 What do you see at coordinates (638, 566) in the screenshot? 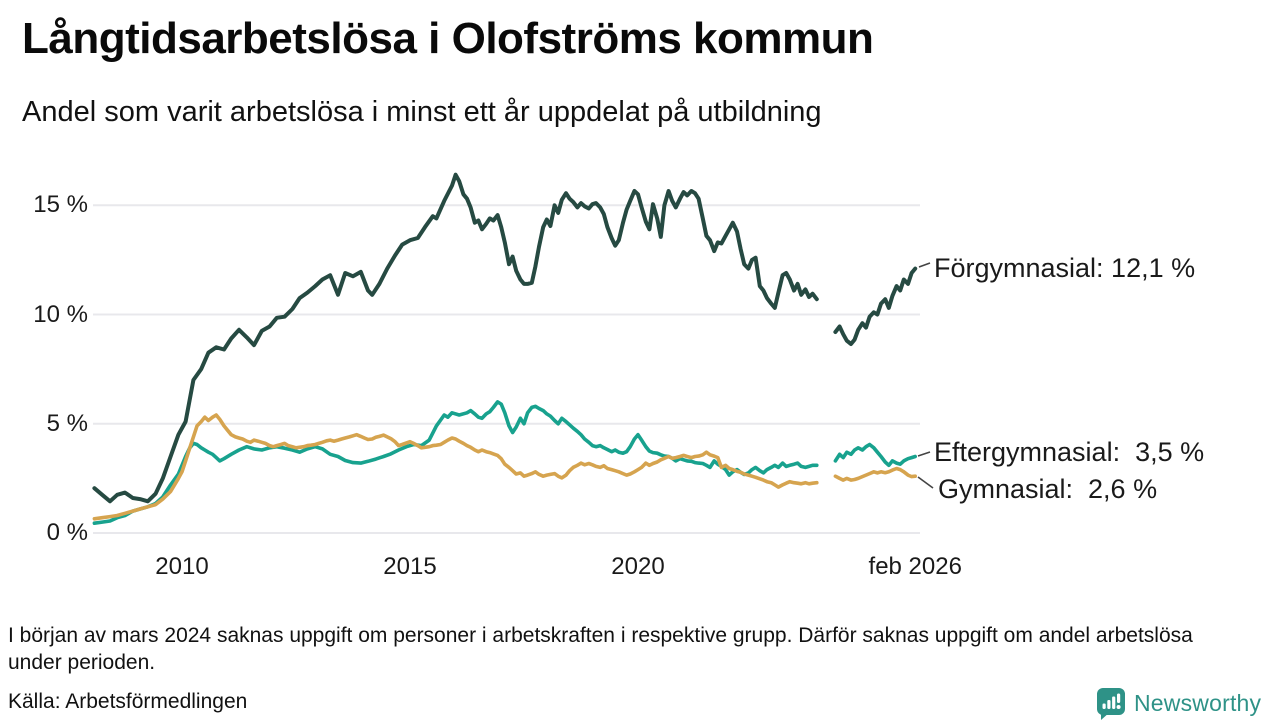
I see `x-tick-label: 2020` at bounding box center [638, 566].